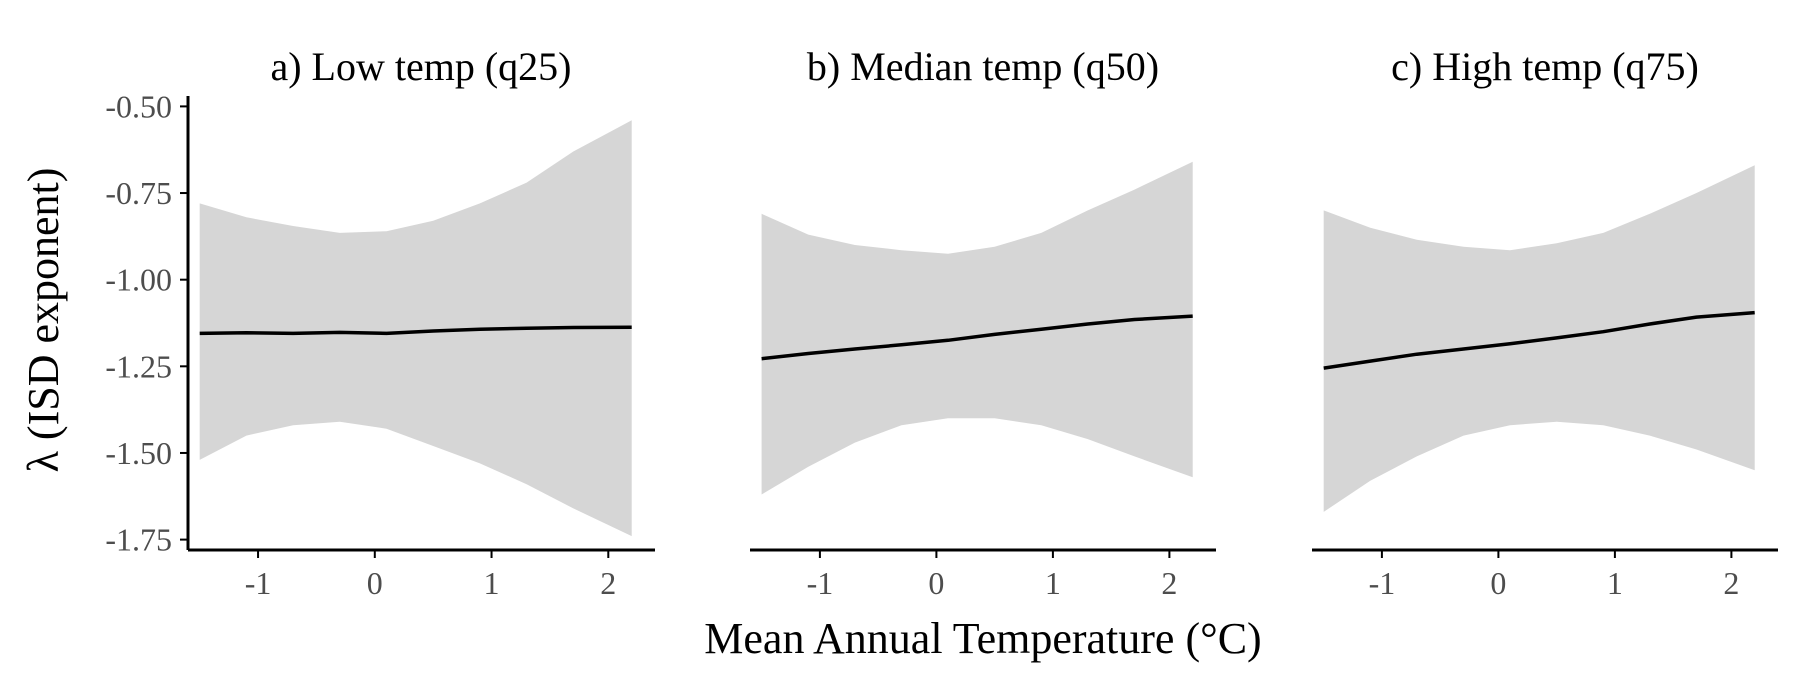 The image size is (1800, 690). Describe the element at coordinates (983, 574) in the screenshot. I see `panel-b-axes: -1 0 1 2` at that location.